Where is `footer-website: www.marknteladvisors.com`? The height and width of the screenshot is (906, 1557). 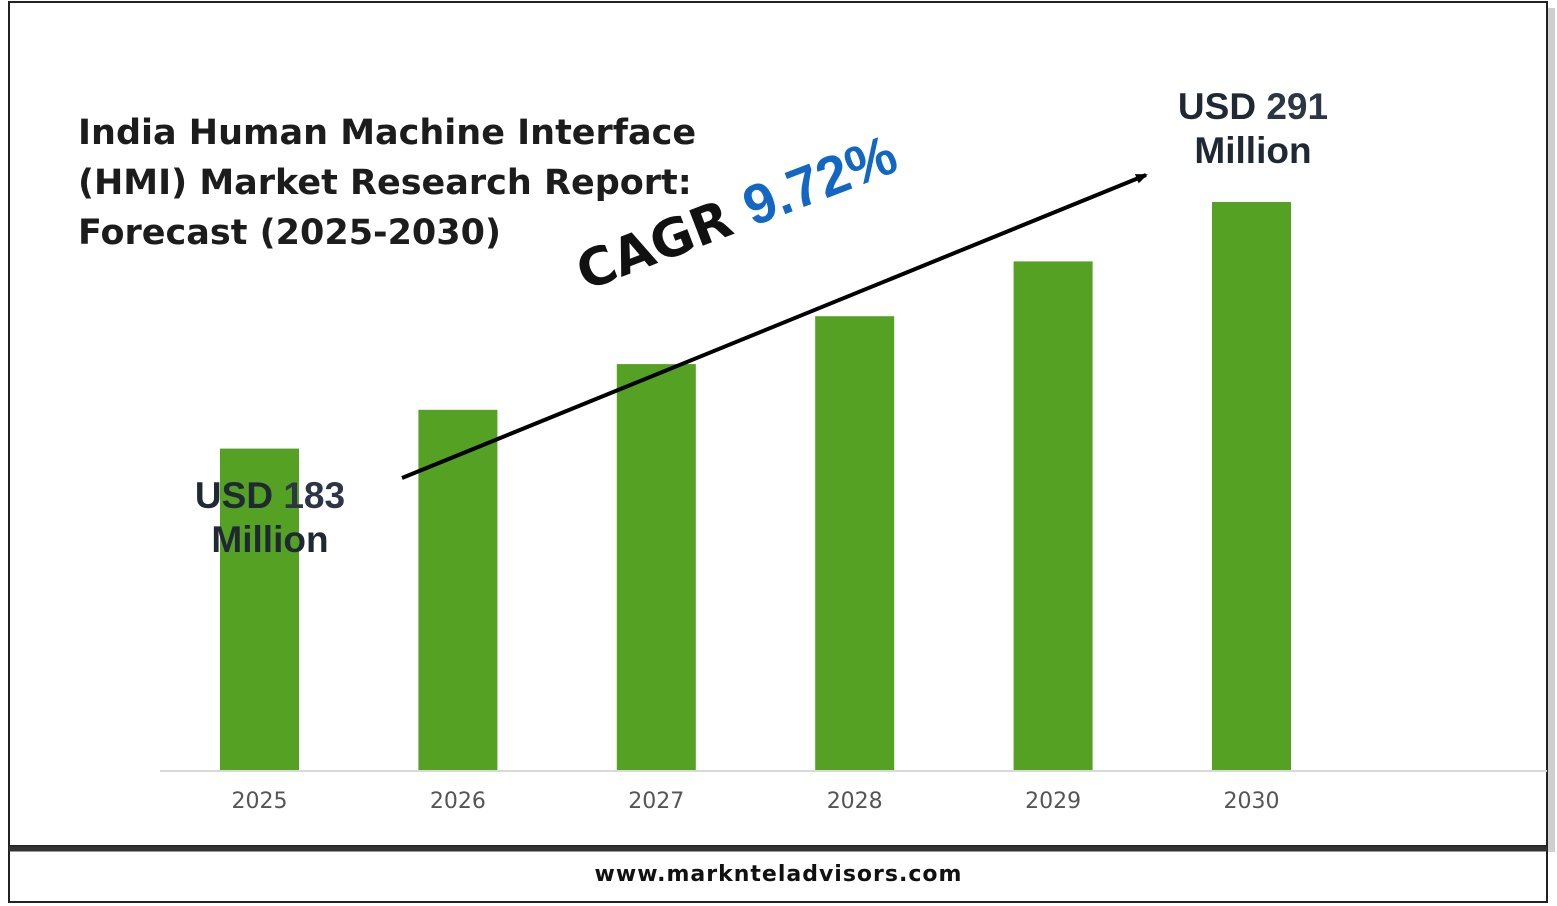
footer-website: www.marknteladvisors.com is located at coordinates (778, 874).